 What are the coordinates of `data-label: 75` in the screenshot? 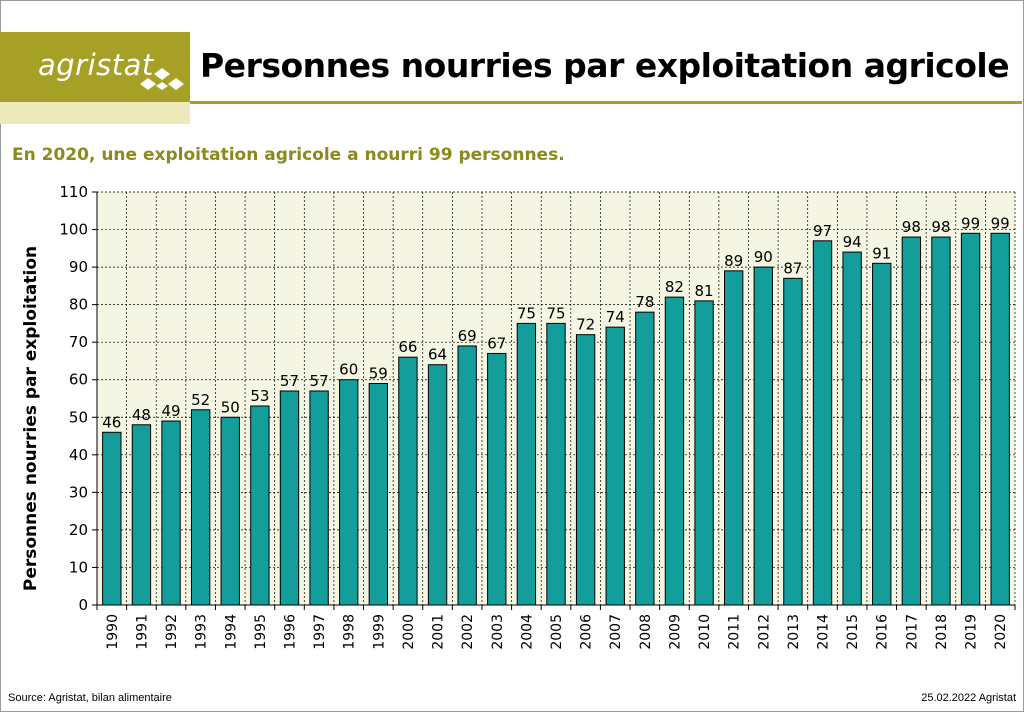 It's located at (526, 313).